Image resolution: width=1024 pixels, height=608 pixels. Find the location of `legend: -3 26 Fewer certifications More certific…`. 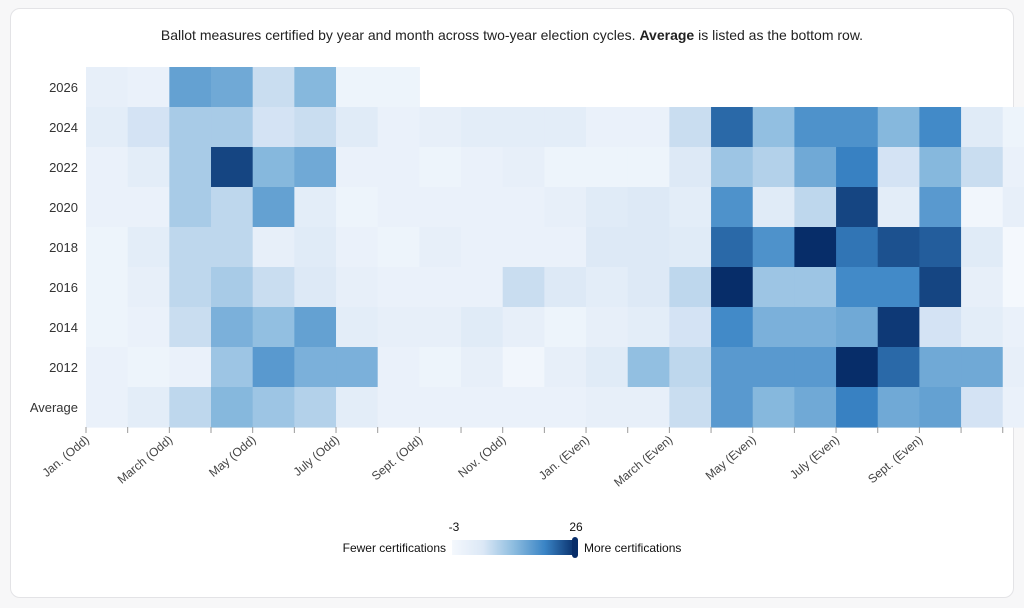

legend: -3 26 Fewer certifications More certific… is located at coordinates (512, 539).